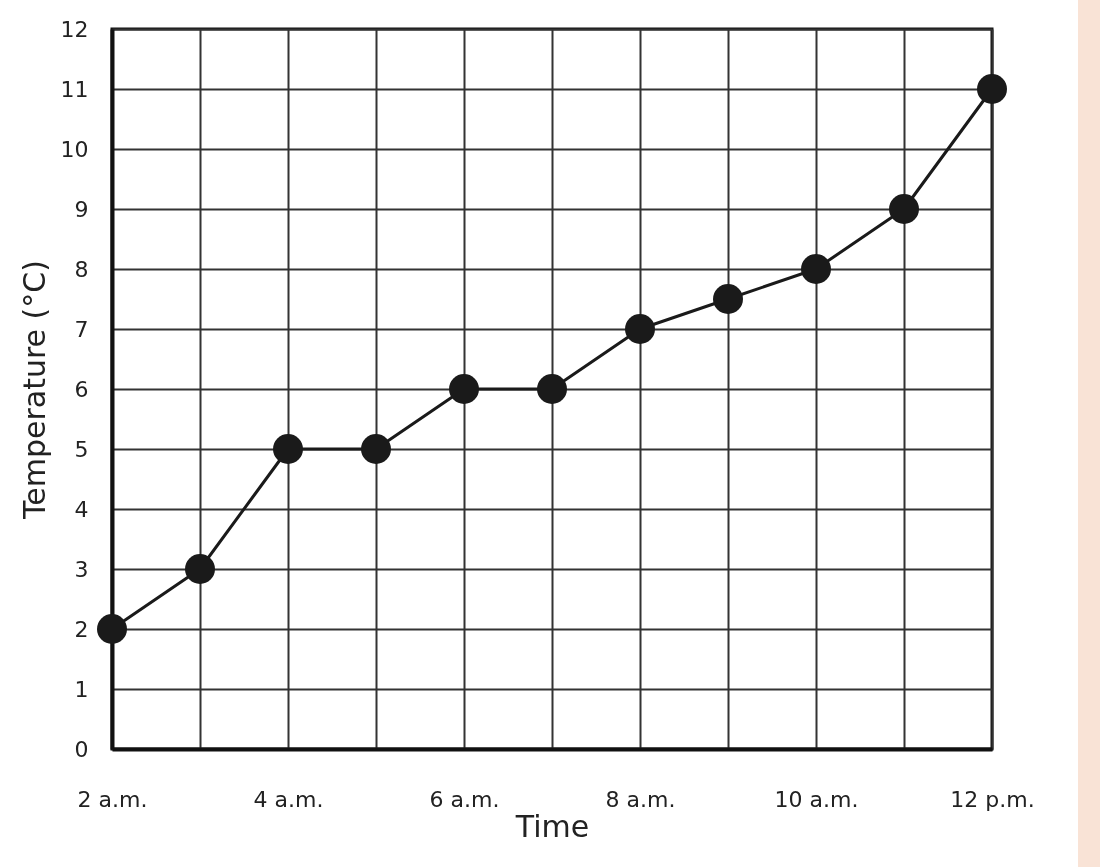 The image size is (1100, 867). I want to click on y-tick-label: 0, so click(81, 749).